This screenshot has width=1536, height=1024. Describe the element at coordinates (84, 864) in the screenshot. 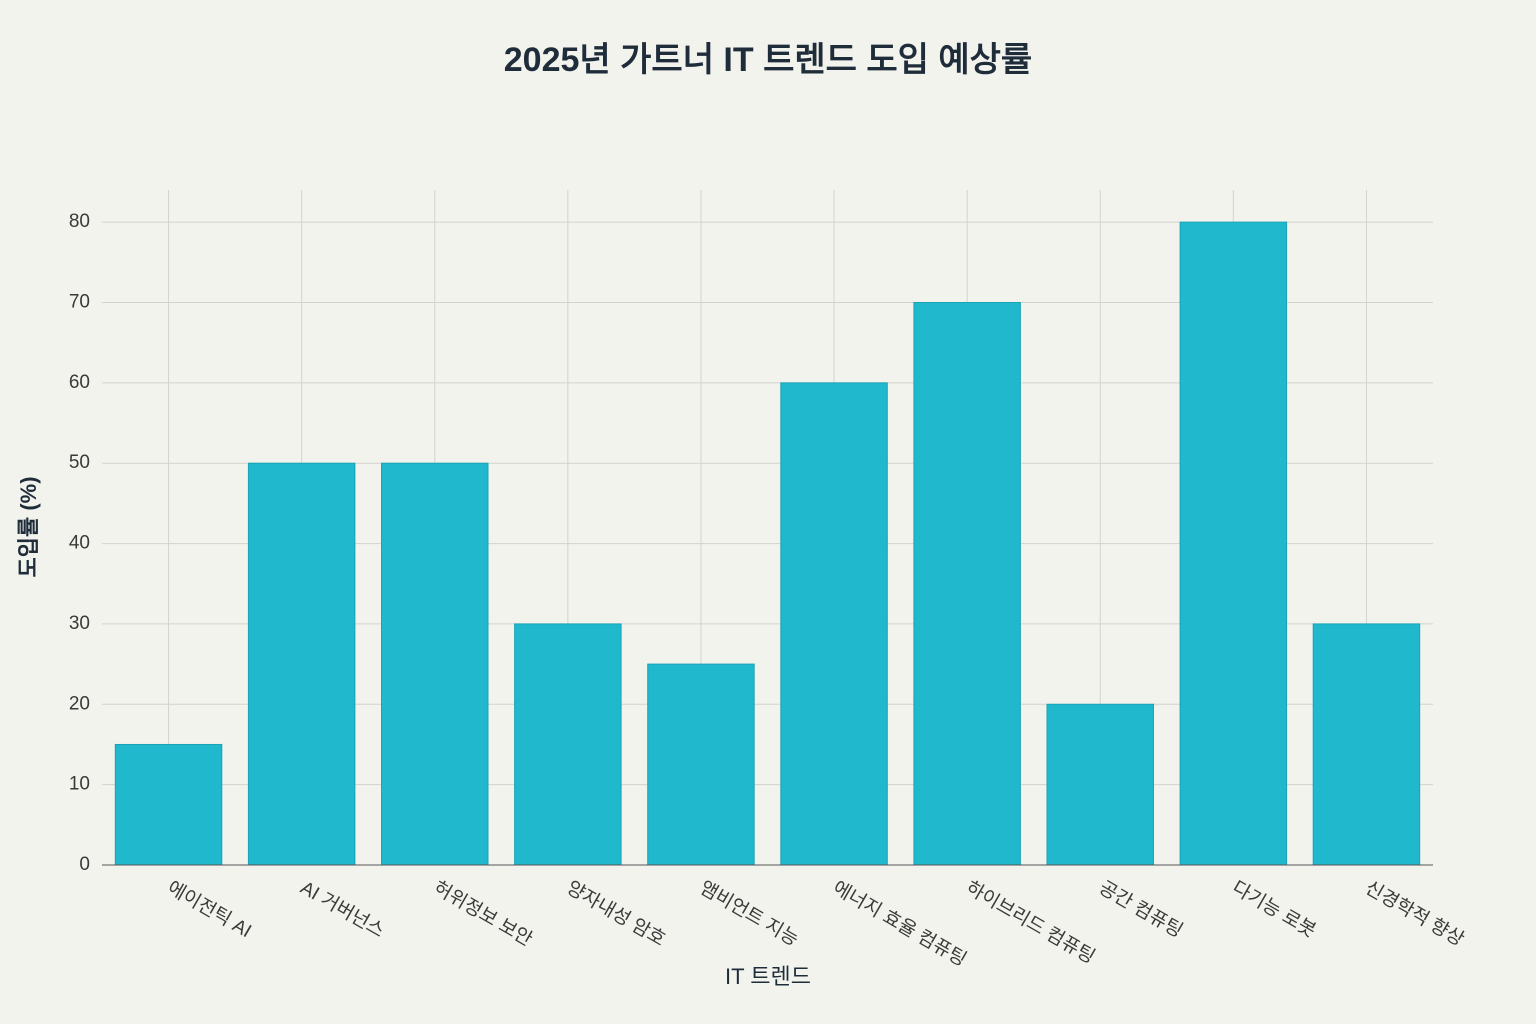

I see `y-tick-label: 0` at that location.